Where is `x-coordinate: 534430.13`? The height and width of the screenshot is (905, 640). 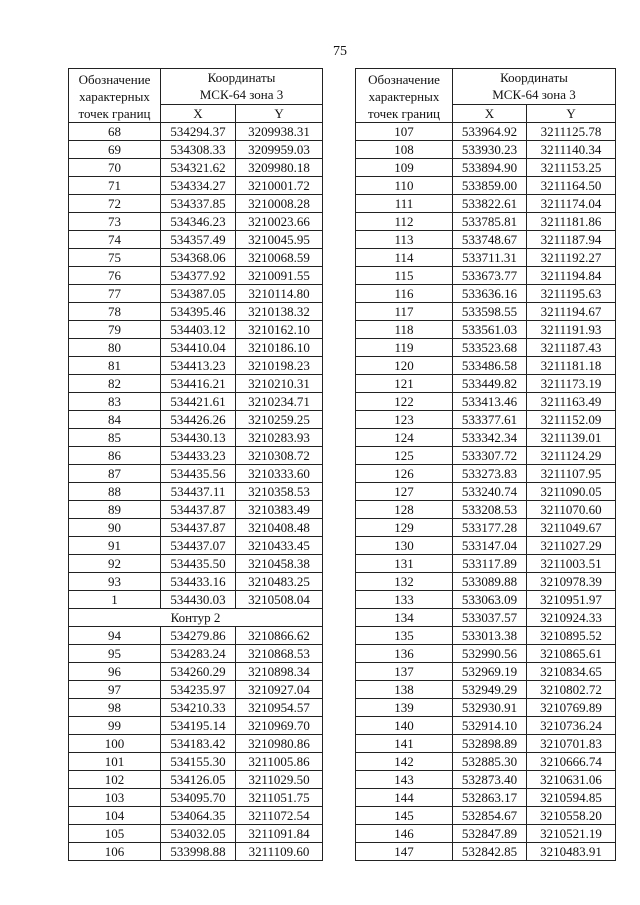 x-coordinate: 534430.13 is located at coordinates (198, 437).